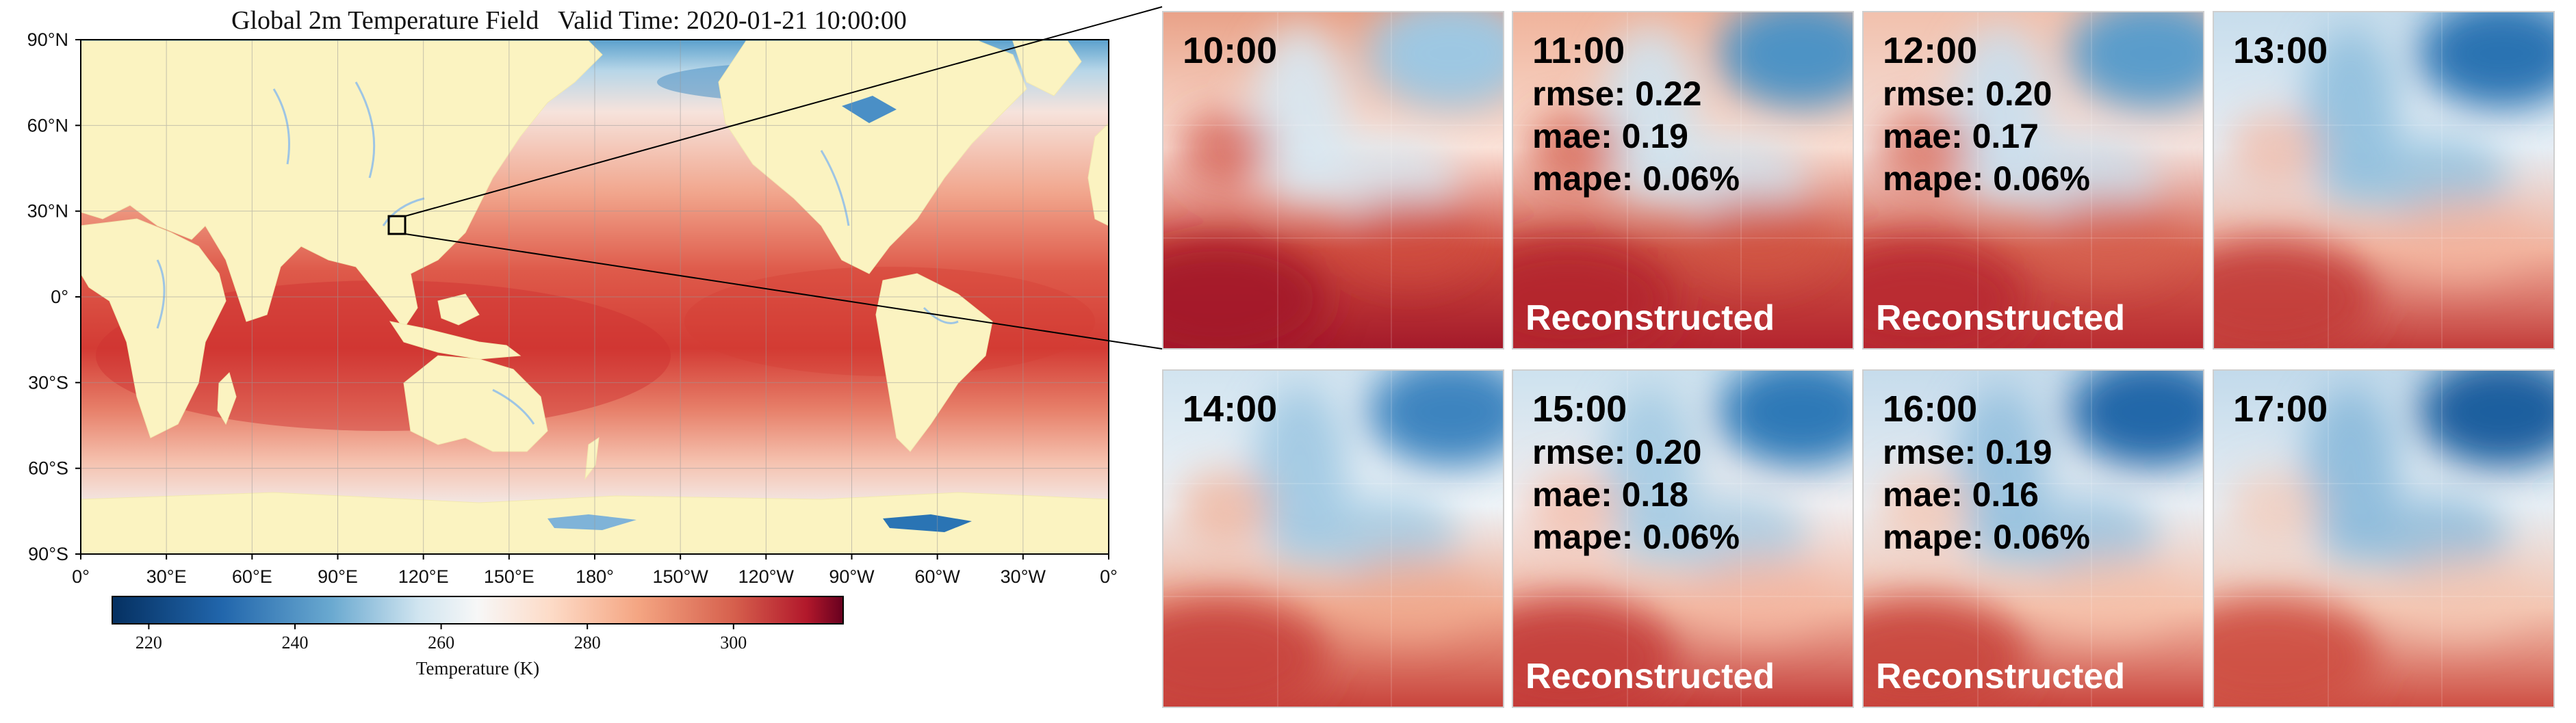  Describe the element at coordinates (1230, 409) in the screenshot. I see `panel-time-label: 14:00` at that location.